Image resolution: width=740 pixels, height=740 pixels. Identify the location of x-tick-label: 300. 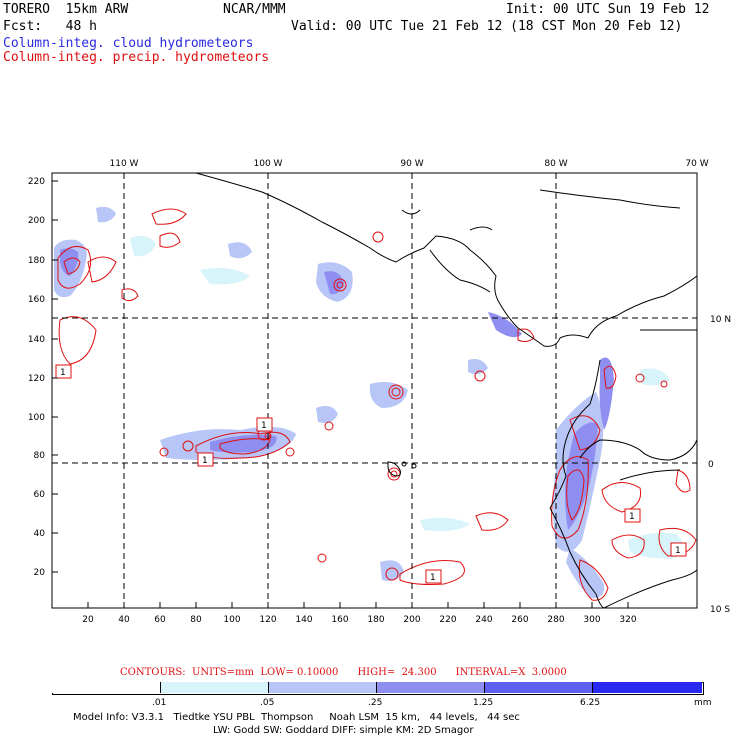
(591, 620).